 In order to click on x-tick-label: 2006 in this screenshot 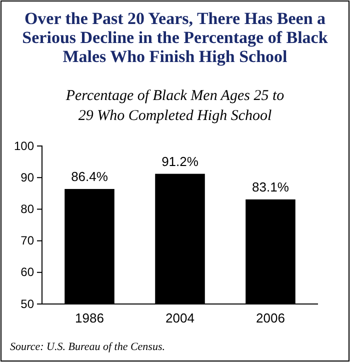, I will do `click(270, 318)`.